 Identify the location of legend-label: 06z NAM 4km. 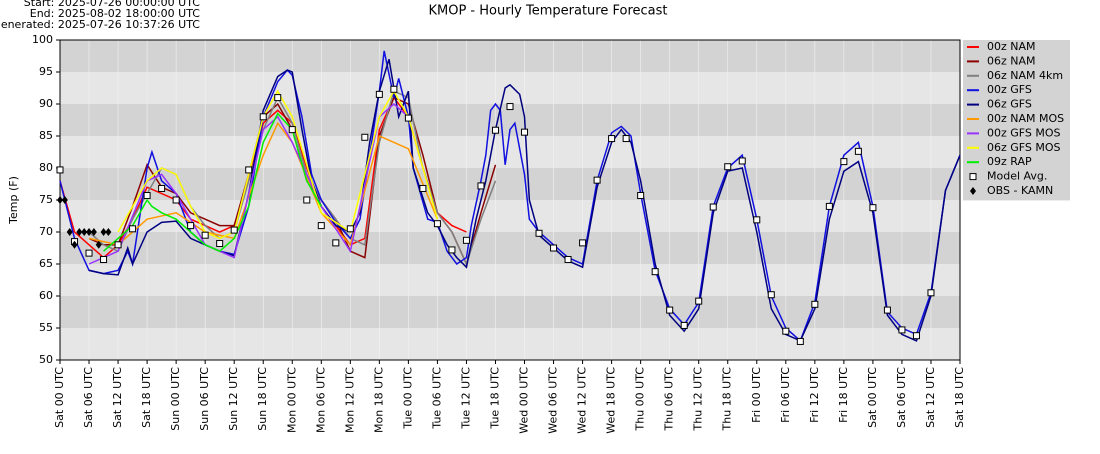
(1025, 75).